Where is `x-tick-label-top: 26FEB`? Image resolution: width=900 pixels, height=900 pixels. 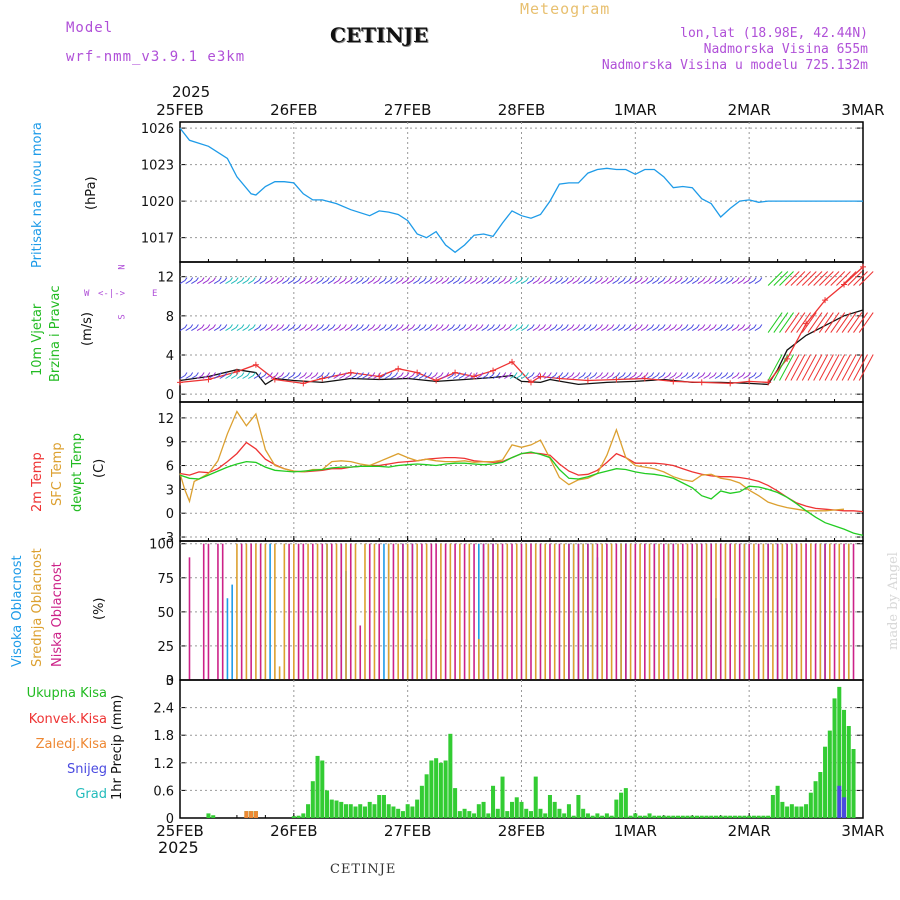 x-tick-label-top: 26FEB is located at coordinates (293, 110).